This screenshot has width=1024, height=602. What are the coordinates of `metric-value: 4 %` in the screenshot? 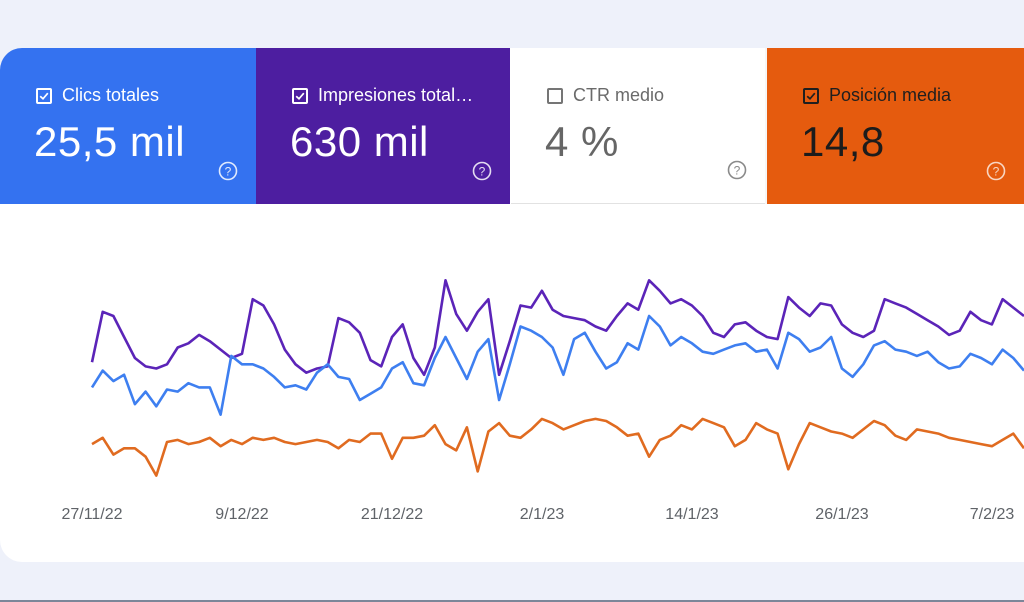 It's located at (582, 141).